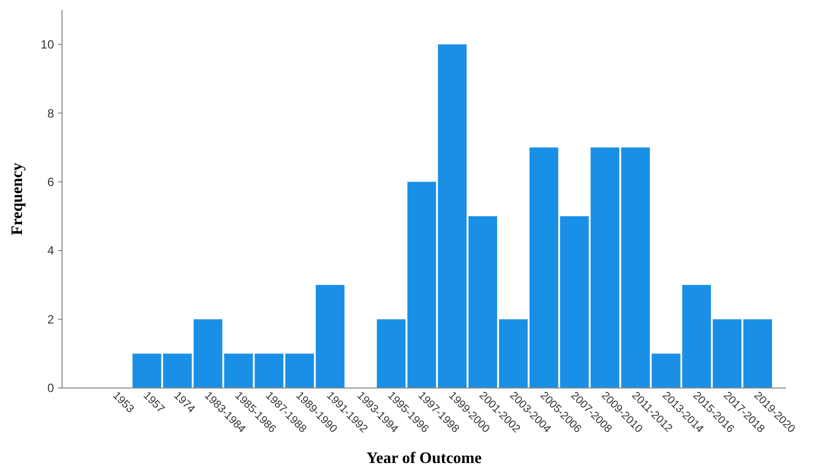  What do you see at coordinates (50, 113) in the screenshot?
I see `y-tick-label: 8` at bounding box center [50, 113].